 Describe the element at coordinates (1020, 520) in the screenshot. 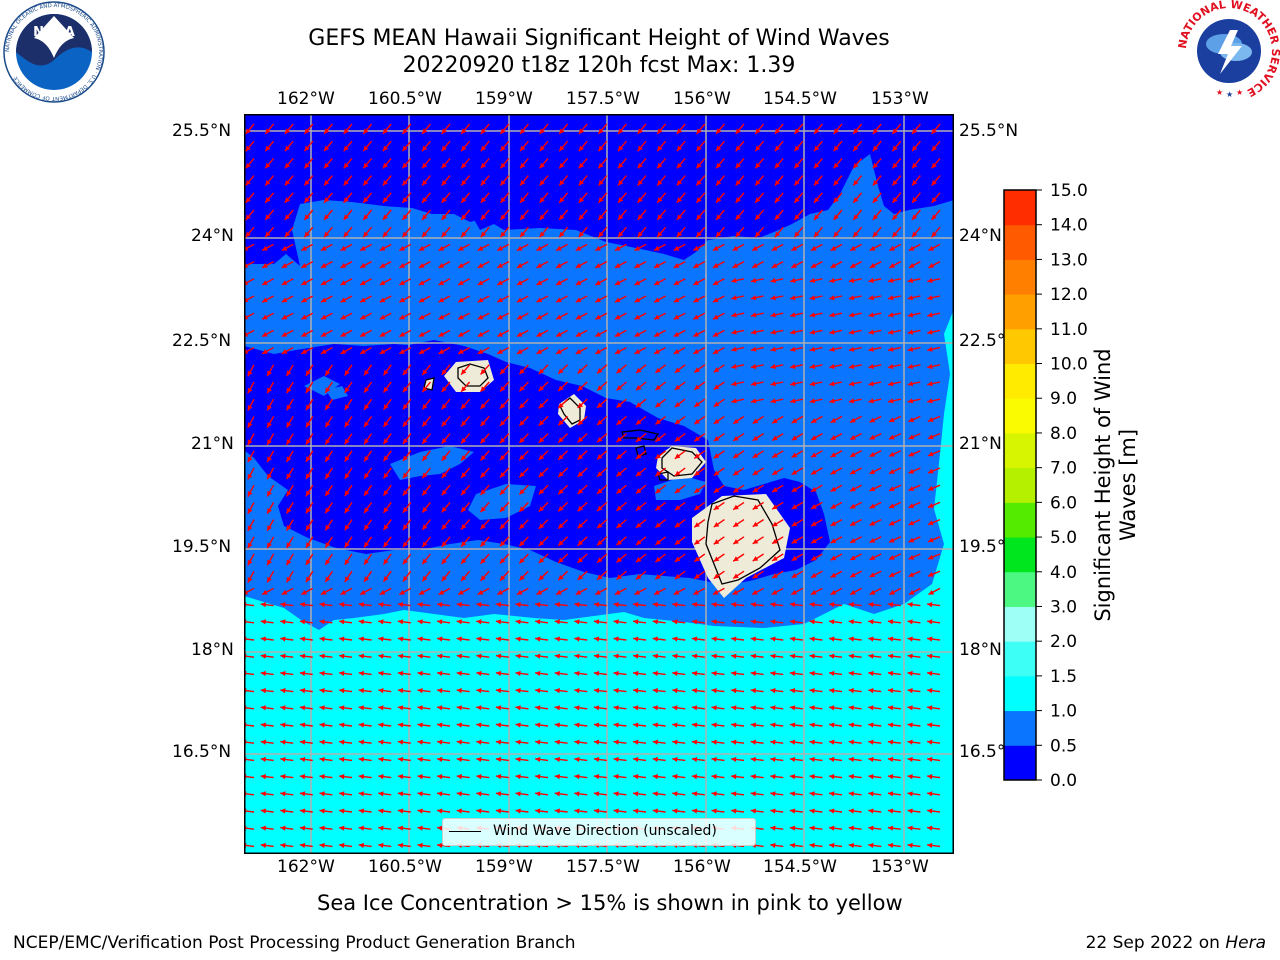

I see `colorbar-segment` at that location.